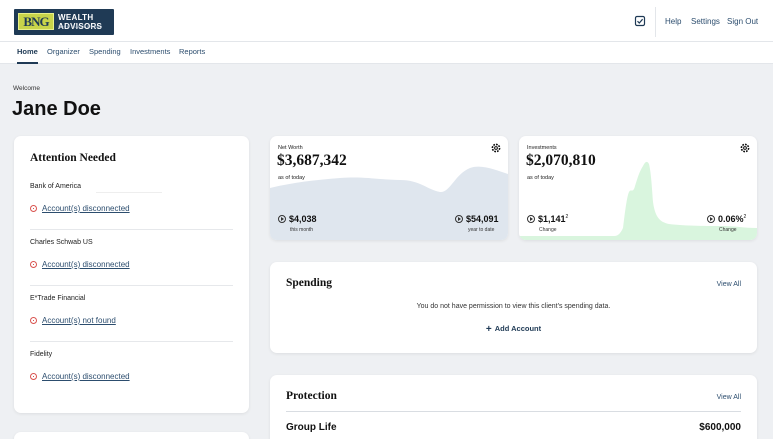 The width and height of the screenshot is (773, 439). What do you see at coordinates (542, 148) in the screenshot?
I see `investments-label: Investments` at bounding box center [542, 148].